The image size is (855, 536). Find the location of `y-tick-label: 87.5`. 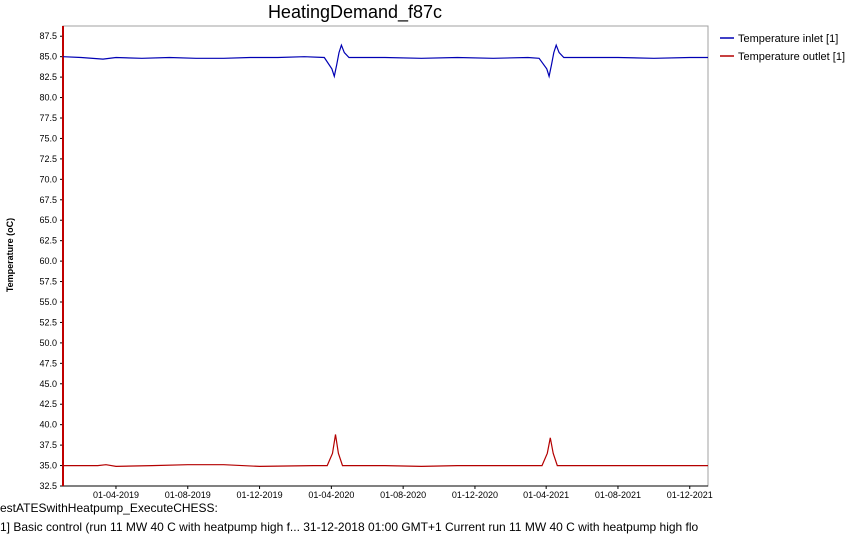

y-tick-label: 87.5 is located at coordinates (48, 36).